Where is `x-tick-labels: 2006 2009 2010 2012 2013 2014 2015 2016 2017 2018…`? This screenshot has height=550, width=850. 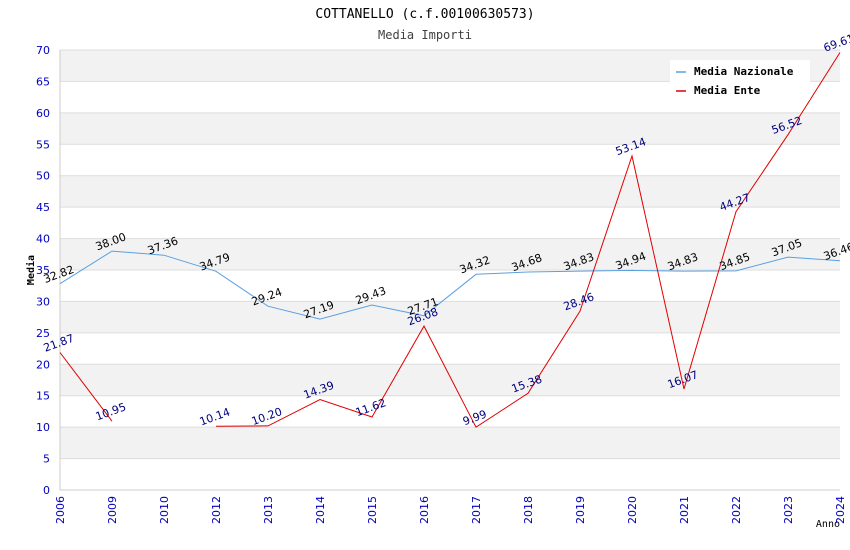
x-tick-labels: 2006 2009 2010 2012 2013 2014 2015 2016 2017 2018… is located at coordinates (450, 510).